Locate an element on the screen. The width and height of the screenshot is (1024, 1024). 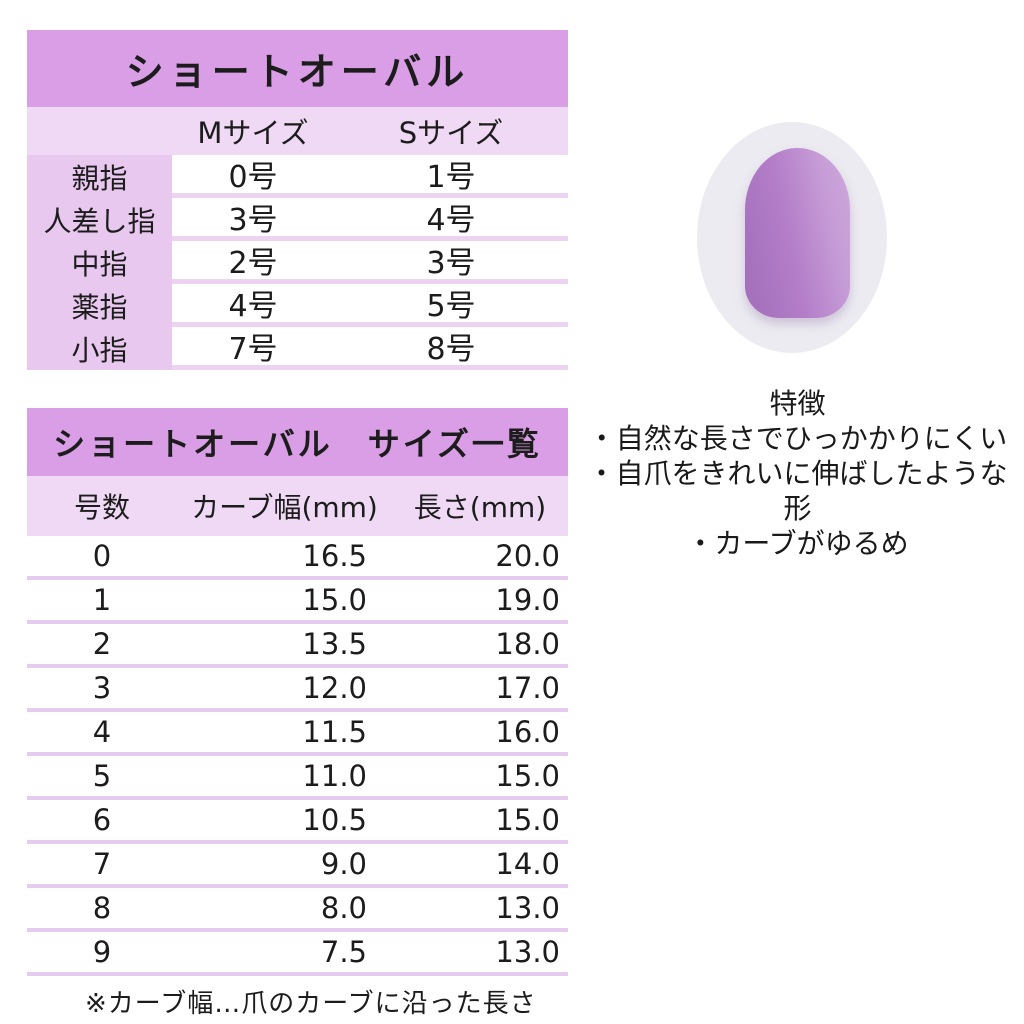
curve-width-value: 13.5 is located at coordinates (334, 644).